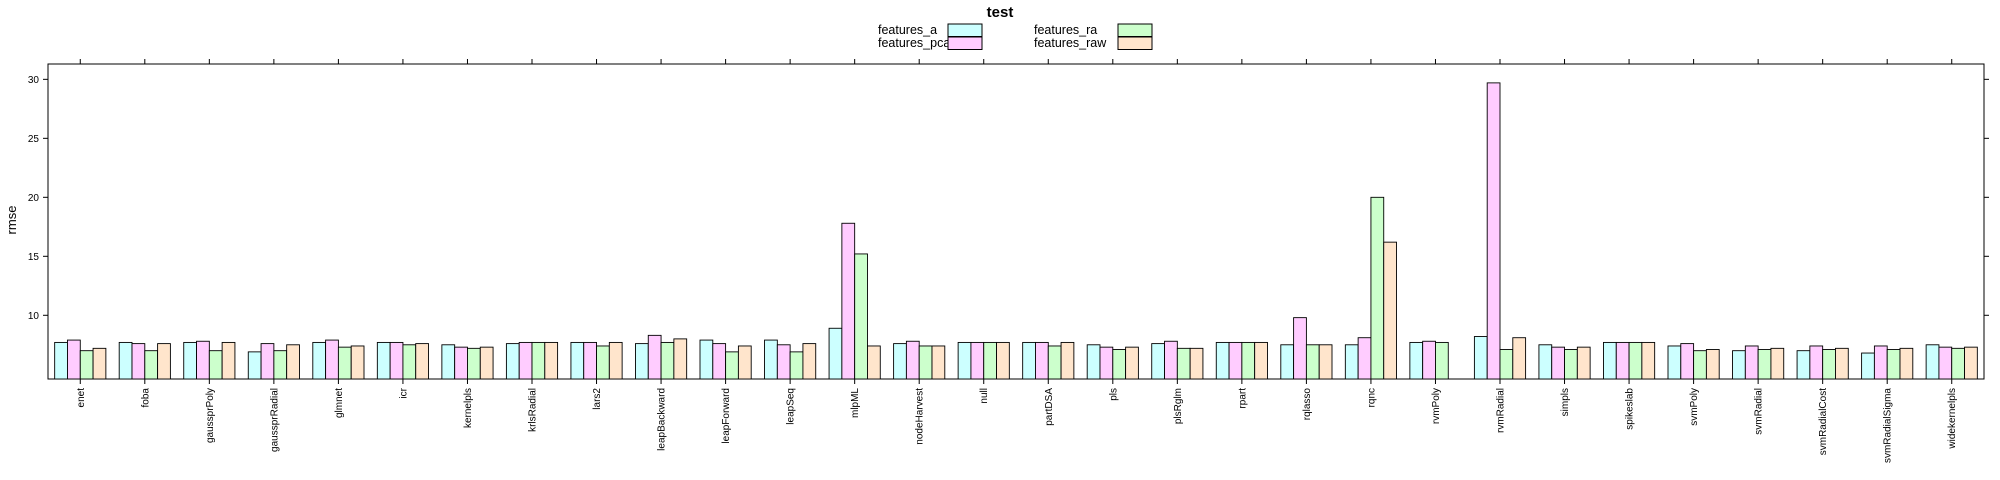  Describe the element at coordinates (81, 398) in the screenshot. I see `x-tick-label: enet` at that location.